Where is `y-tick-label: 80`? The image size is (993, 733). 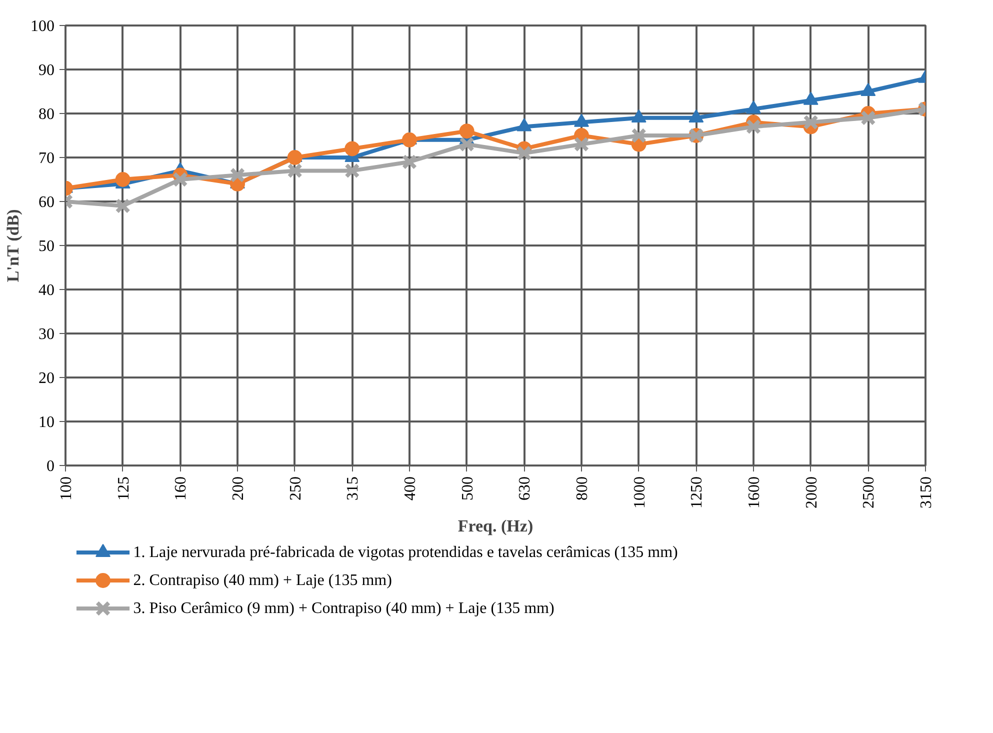 y-tick-label: 80 is located at coordinates (46, 114).